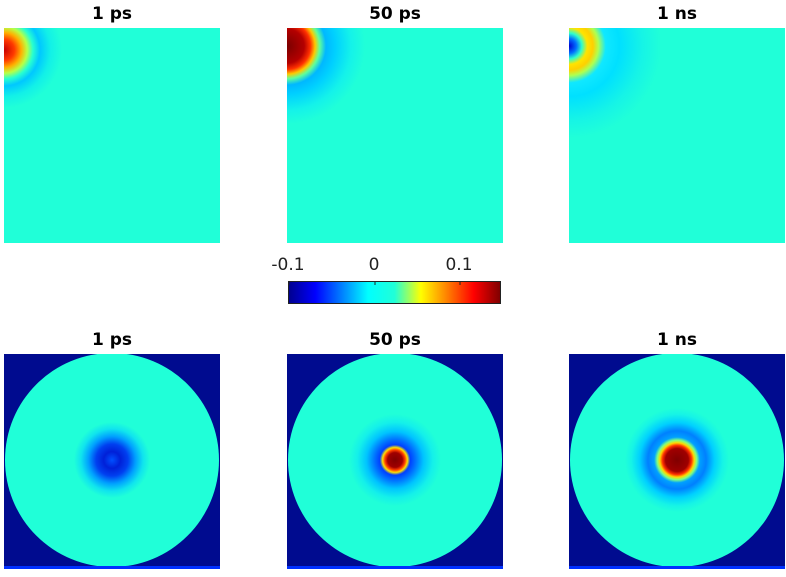 The image size is (786, 577). I want to click on heatmap-bottom-1ps-ring, so click(112, 460).